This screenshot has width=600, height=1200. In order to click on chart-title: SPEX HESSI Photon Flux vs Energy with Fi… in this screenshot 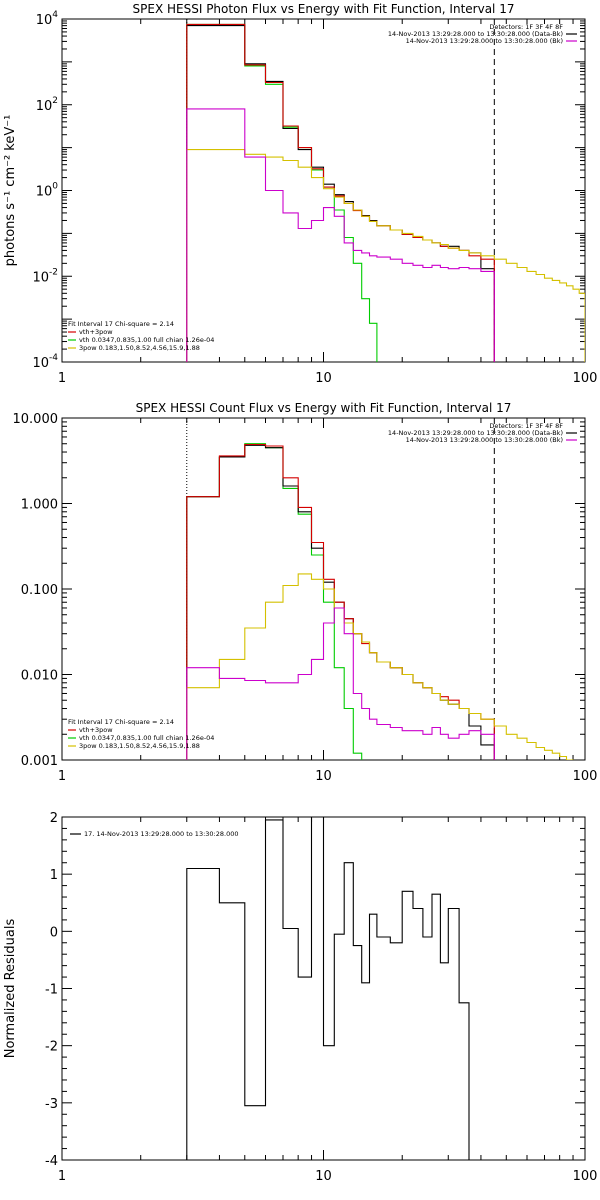, I will do `click(324, 9)`.